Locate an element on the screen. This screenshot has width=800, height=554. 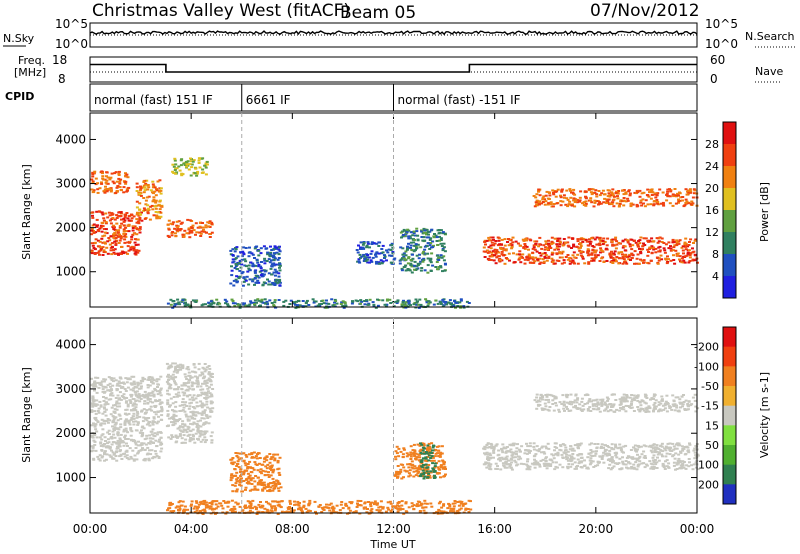
freq-right-tick-bottom: 0 is located at coordinates (714, 79).